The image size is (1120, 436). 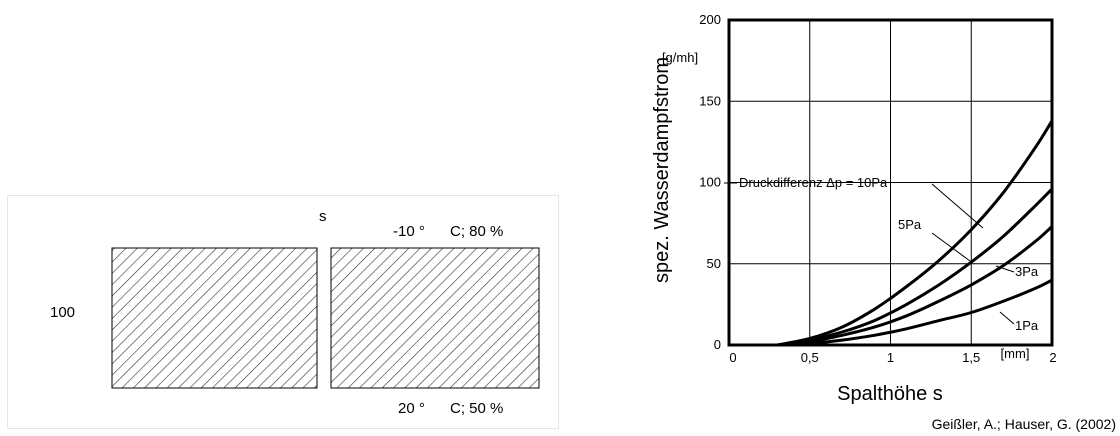 I want to click on dimension-label: 100, so click(x=63, y=312).